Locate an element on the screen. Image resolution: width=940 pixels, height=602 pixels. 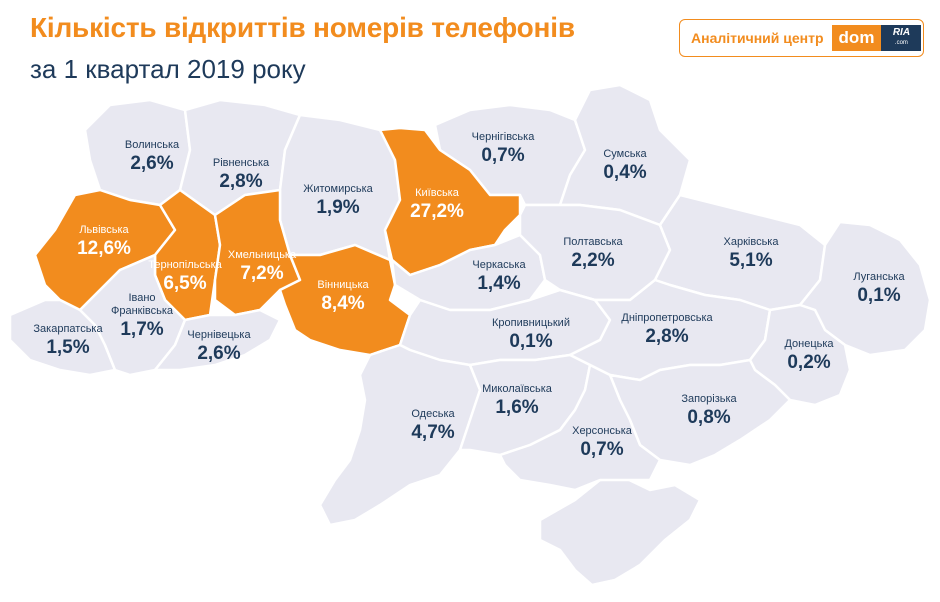
page-subtitle: за 1 квартал 2019 року is located at coordinates (168, 69).